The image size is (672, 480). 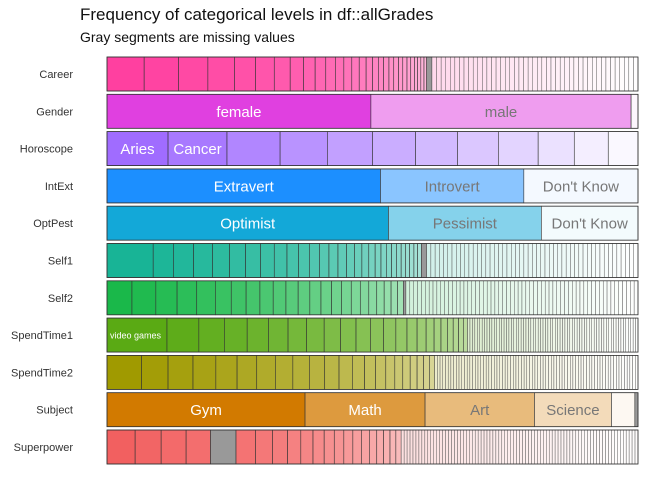 I want to click on bar-row-optpest: OptPest Optimist Pessimist Don't Know, so click(x=336, y=223).